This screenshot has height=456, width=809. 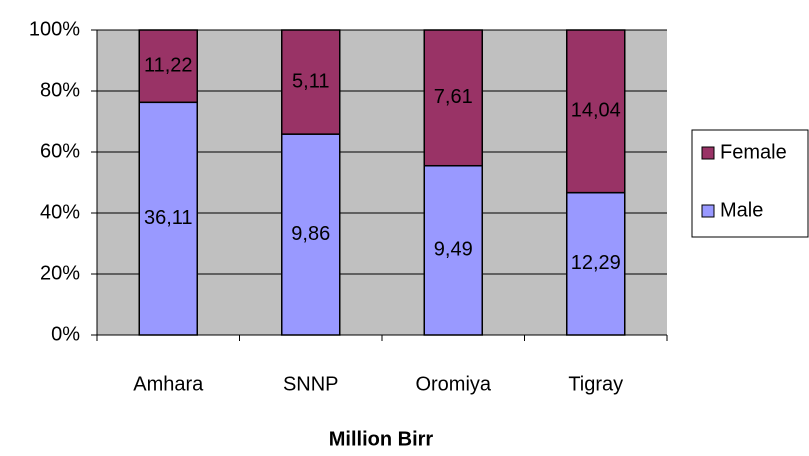 I want to click on legend-label: Male, so click(x=741, y=210).